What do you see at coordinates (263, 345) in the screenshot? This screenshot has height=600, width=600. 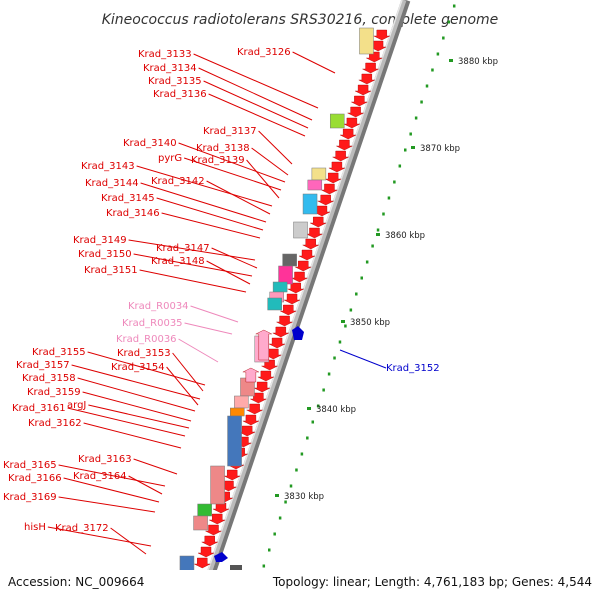 I see `rna-feature-arrow` at bounding box center [263, 345].